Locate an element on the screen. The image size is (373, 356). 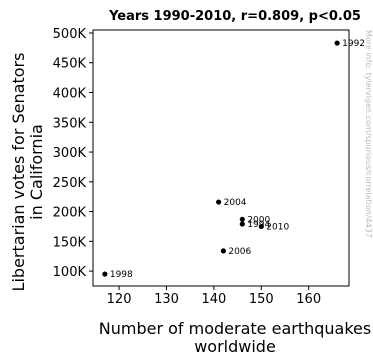
x-axis-title: Number of moderate earthquakes worldwide is located at coordinates (235, 337).